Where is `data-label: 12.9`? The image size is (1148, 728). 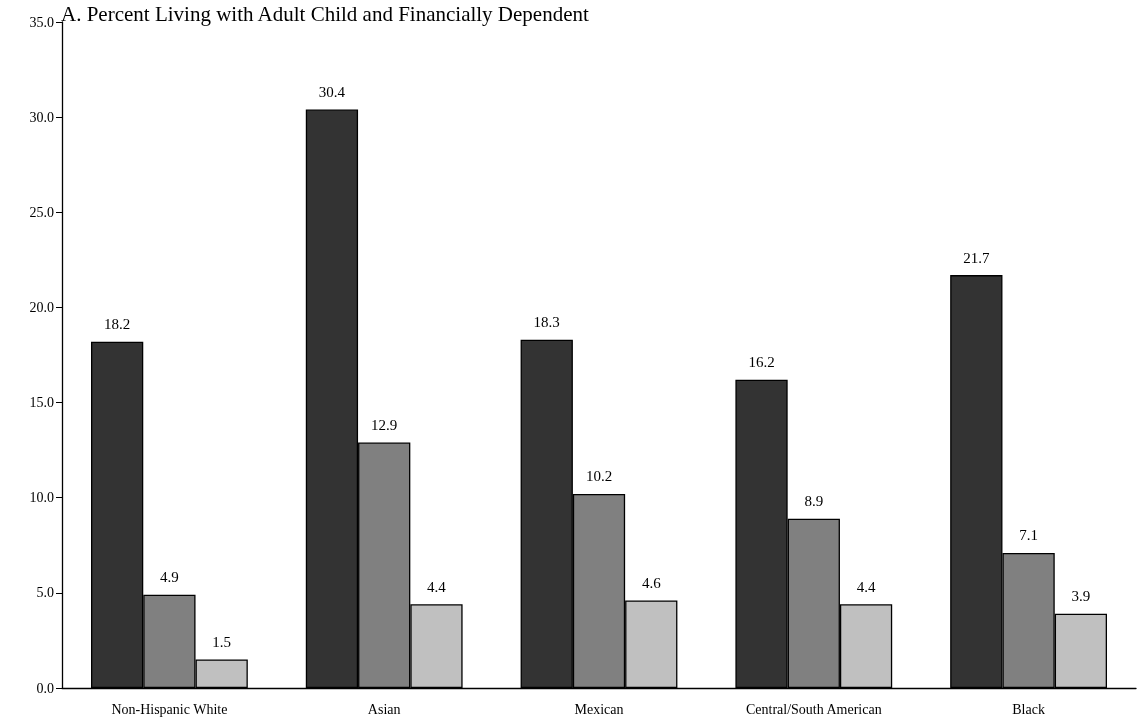 data-label: 12.9 is located at coordinates (384, 425).